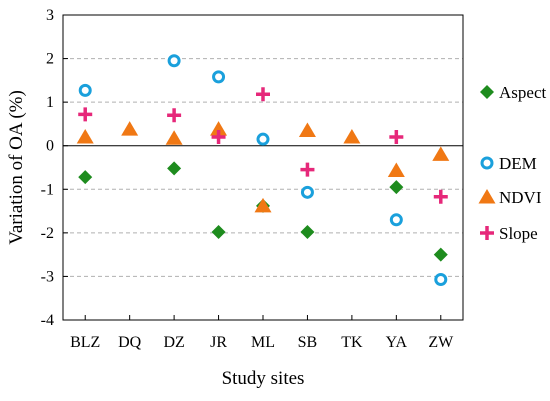 This screenshot has height=401, width=550. What do you see at coordinates (396, 220) in the screenshot?
I see `dem-point-ya` at bounding box center [396, 220].